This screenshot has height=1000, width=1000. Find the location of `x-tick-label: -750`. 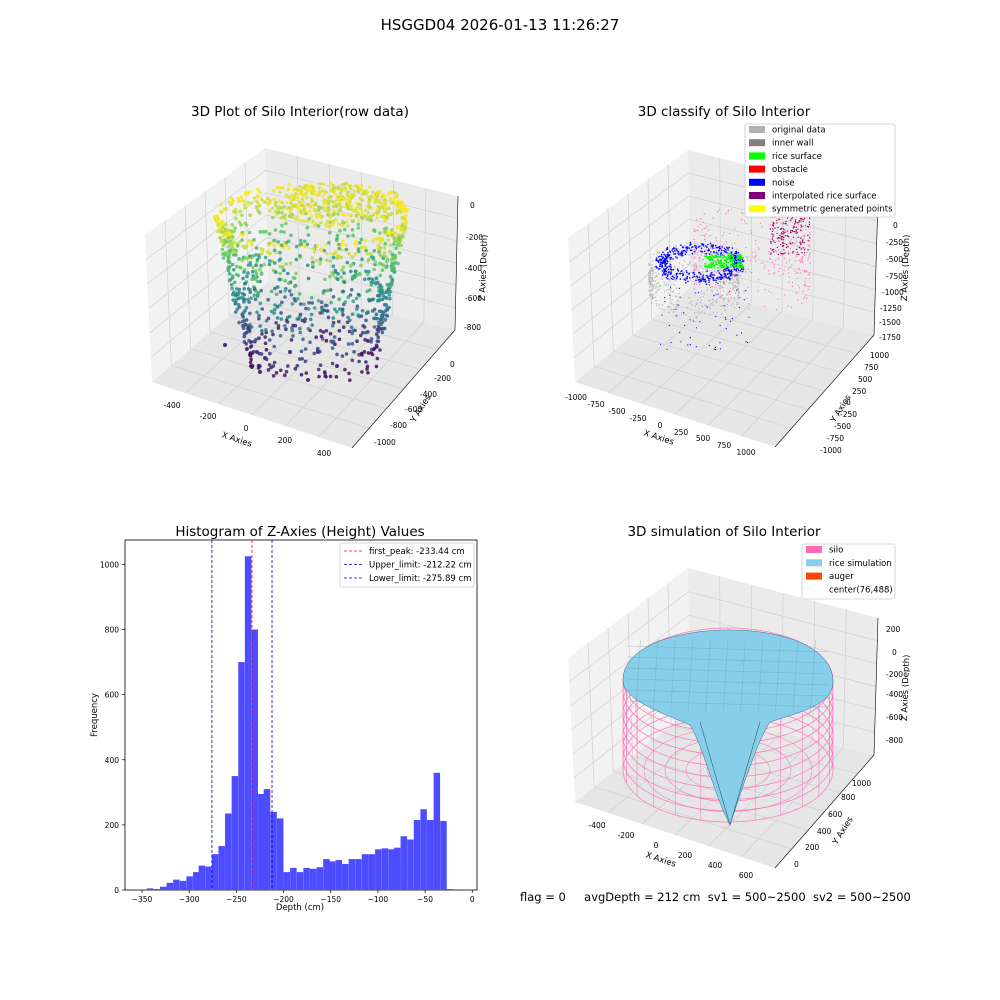

x-tick-label: -750 is located at coordinates (595, 404).